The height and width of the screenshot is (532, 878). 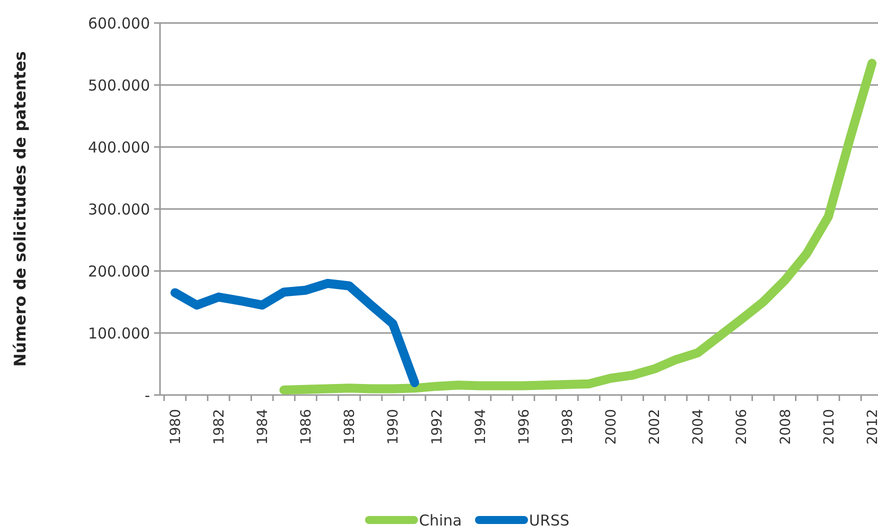 I want to click on x-tick-label: 1988, so click(x=350, y=427).